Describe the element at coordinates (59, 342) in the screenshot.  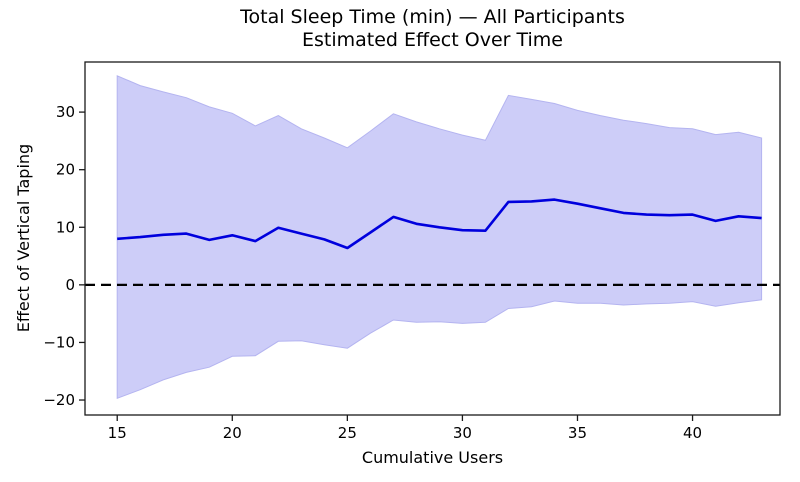
I see `y-tick-label: −10` at that location.